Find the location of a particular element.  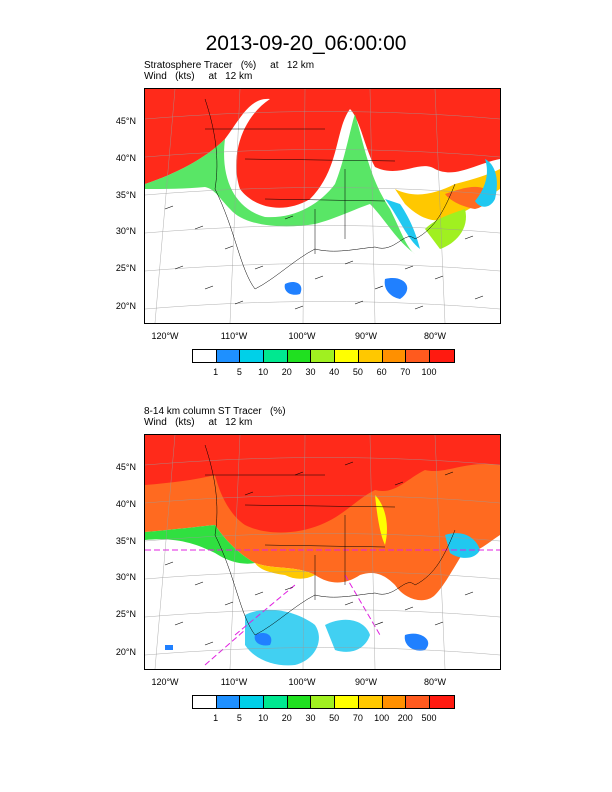

colorbar-tick: 40 is located at coordinates (334, 372).